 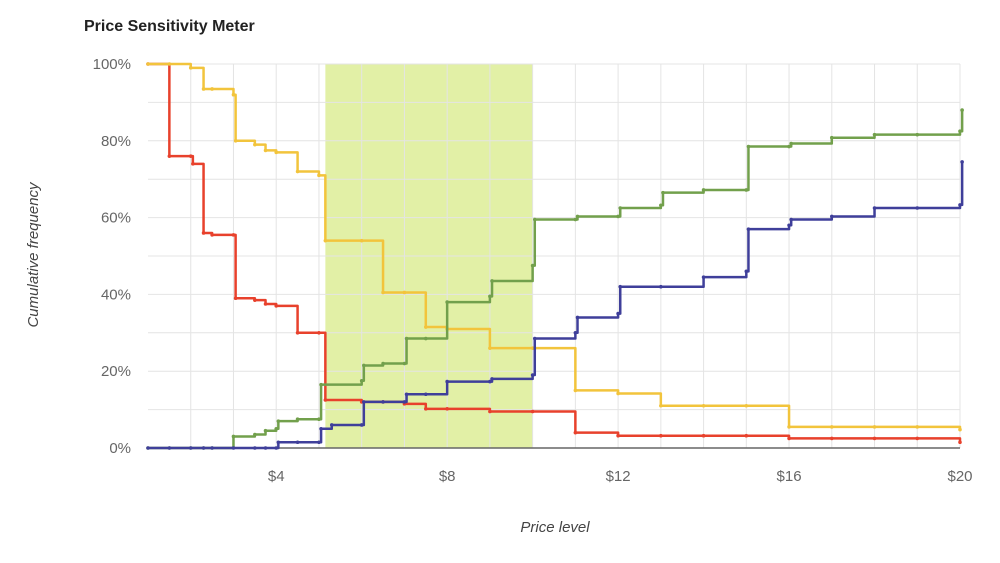 What do you see at coordinates (116, 218) in the screenshot?
I see `y-tick-label: 60%` at bounding box center [116, 218].